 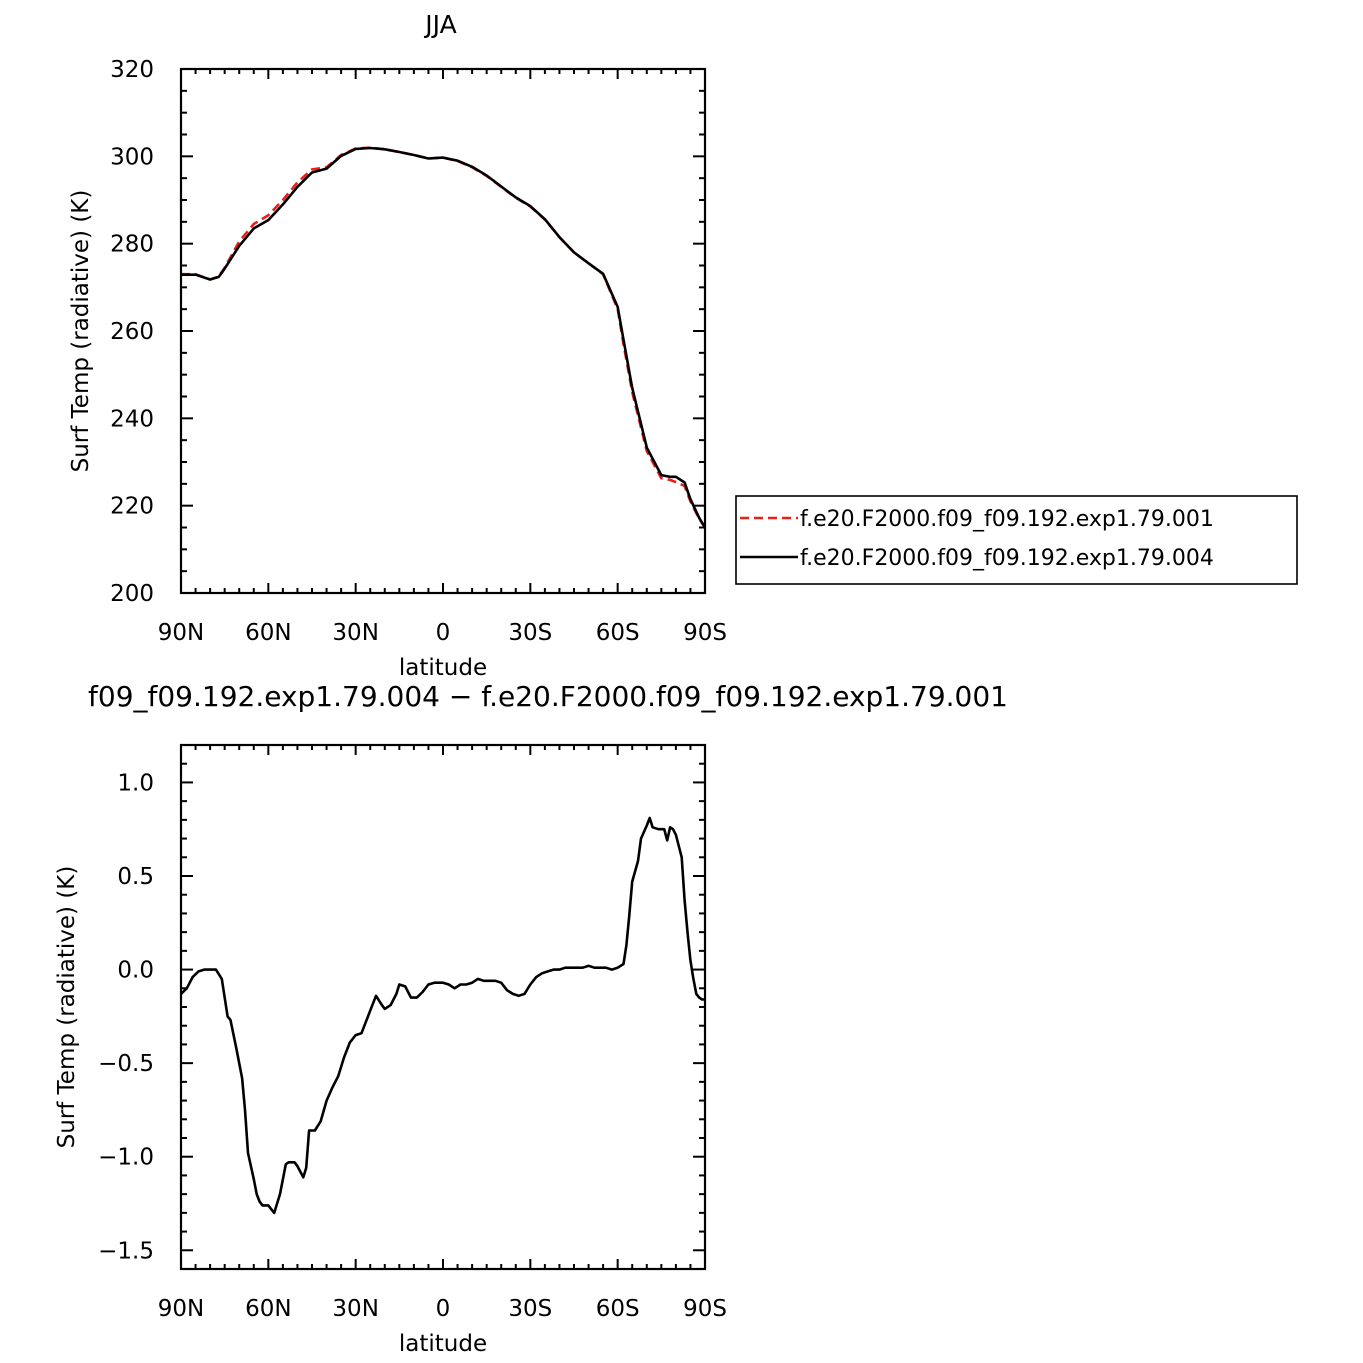 What do you see at coordinates (132, 419) in the screenshot?
I see `y-tick-label: 240` at bounding box center [132, 419].